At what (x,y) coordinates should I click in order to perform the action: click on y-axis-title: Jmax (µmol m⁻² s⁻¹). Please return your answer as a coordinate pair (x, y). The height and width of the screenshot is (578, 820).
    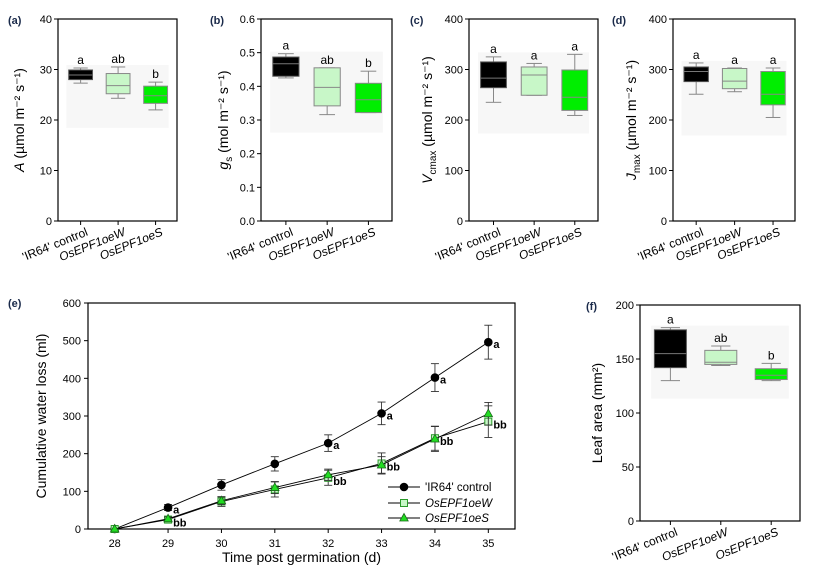
    Looking at the image, I should click on (633, 120).